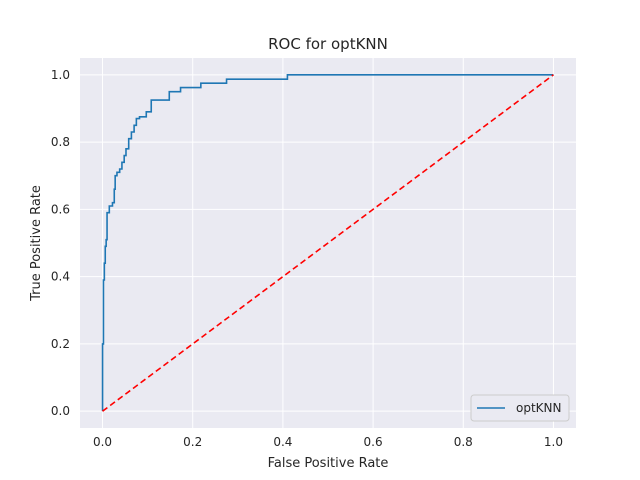 The height and width of the screenshot is (480, 640). What do you see at coordinates (328, 44) in the screenshot?
I see `chart-title: ROC for optKNN` at bounding box center [328, 44].